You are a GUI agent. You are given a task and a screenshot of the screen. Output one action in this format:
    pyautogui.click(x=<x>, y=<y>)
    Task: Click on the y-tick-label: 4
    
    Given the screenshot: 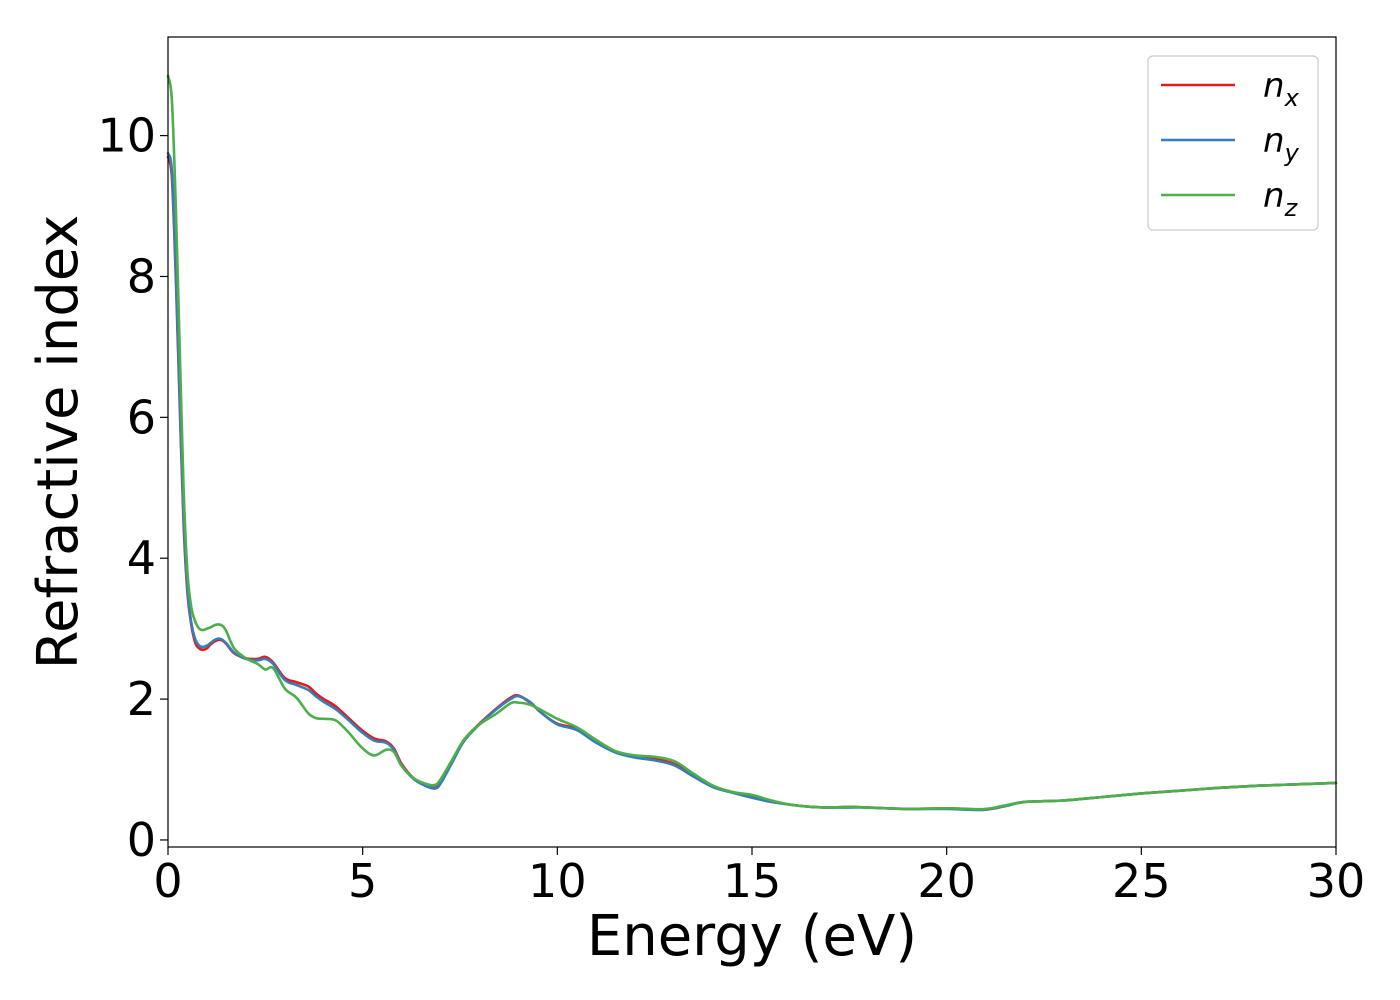 What is the action you would take?
    pyautogui.click(x=141, y=558)
    